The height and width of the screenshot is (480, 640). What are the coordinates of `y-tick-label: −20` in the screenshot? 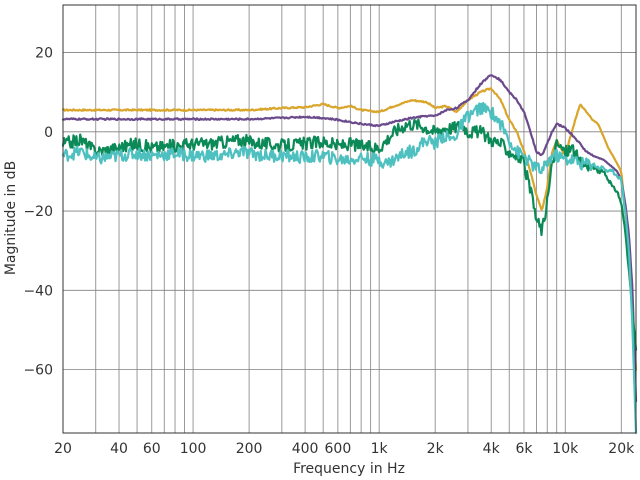 It's located at (38, 212).